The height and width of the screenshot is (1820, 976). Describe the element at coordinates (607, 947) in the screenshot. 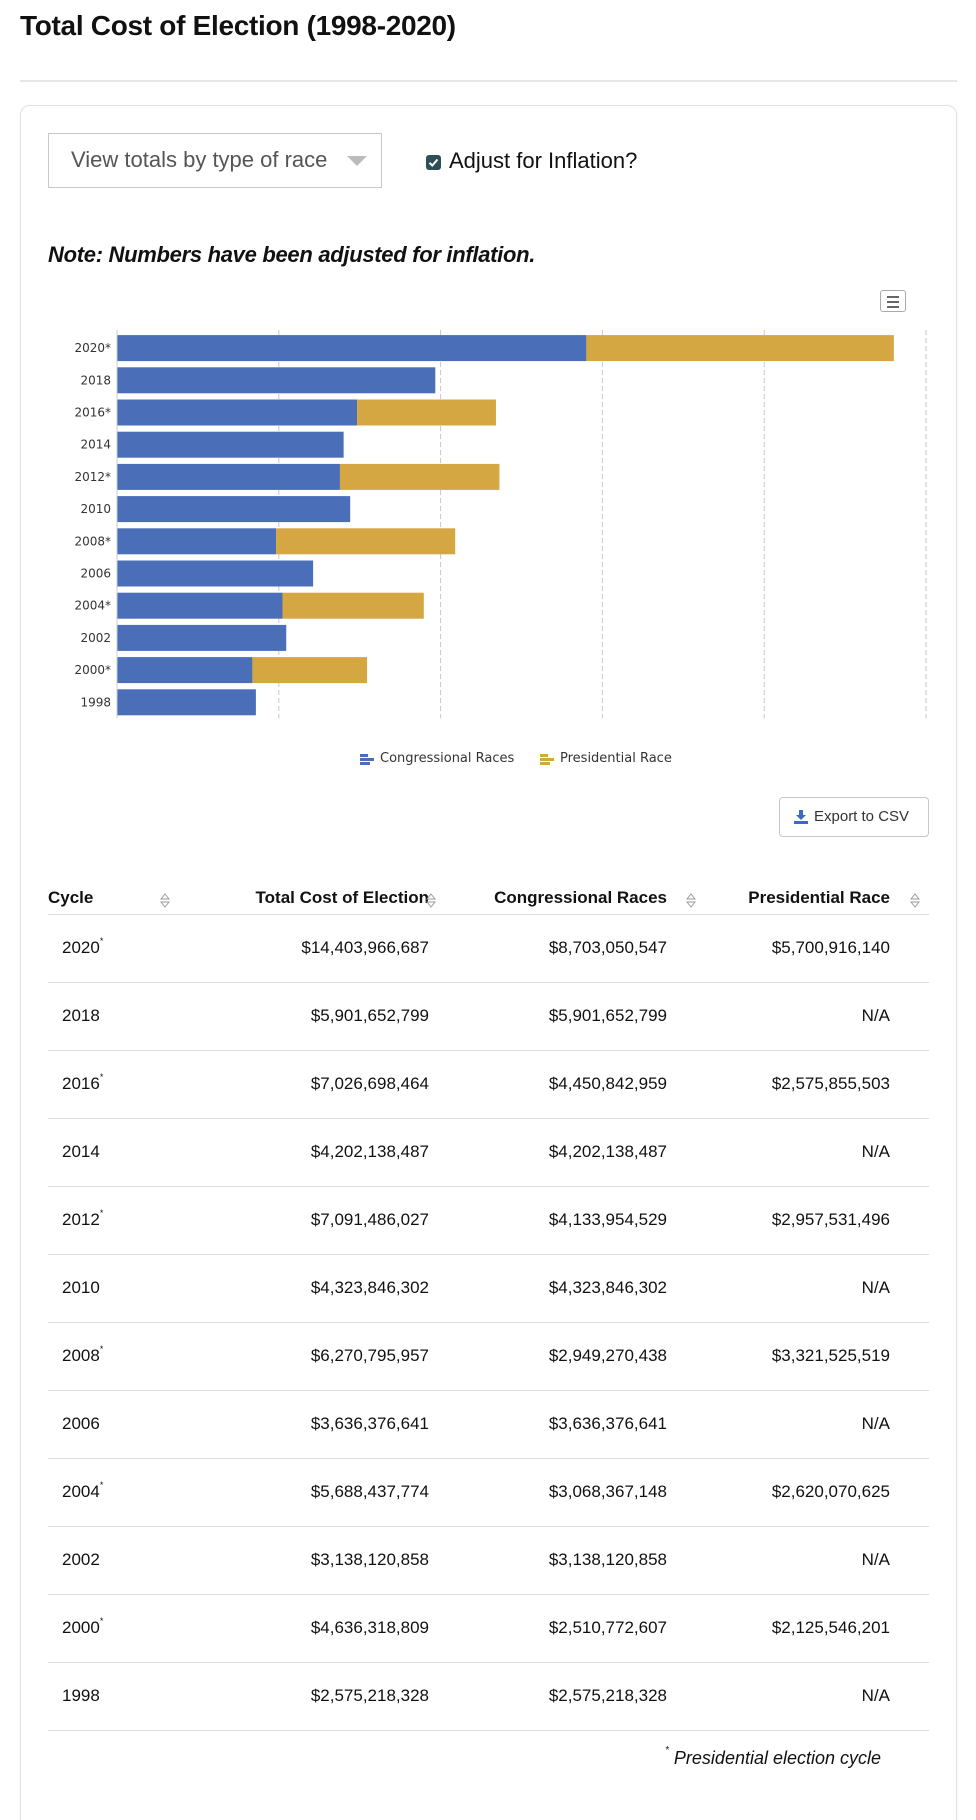

I see `congressional-cell: $8,703,050,547` at that location.